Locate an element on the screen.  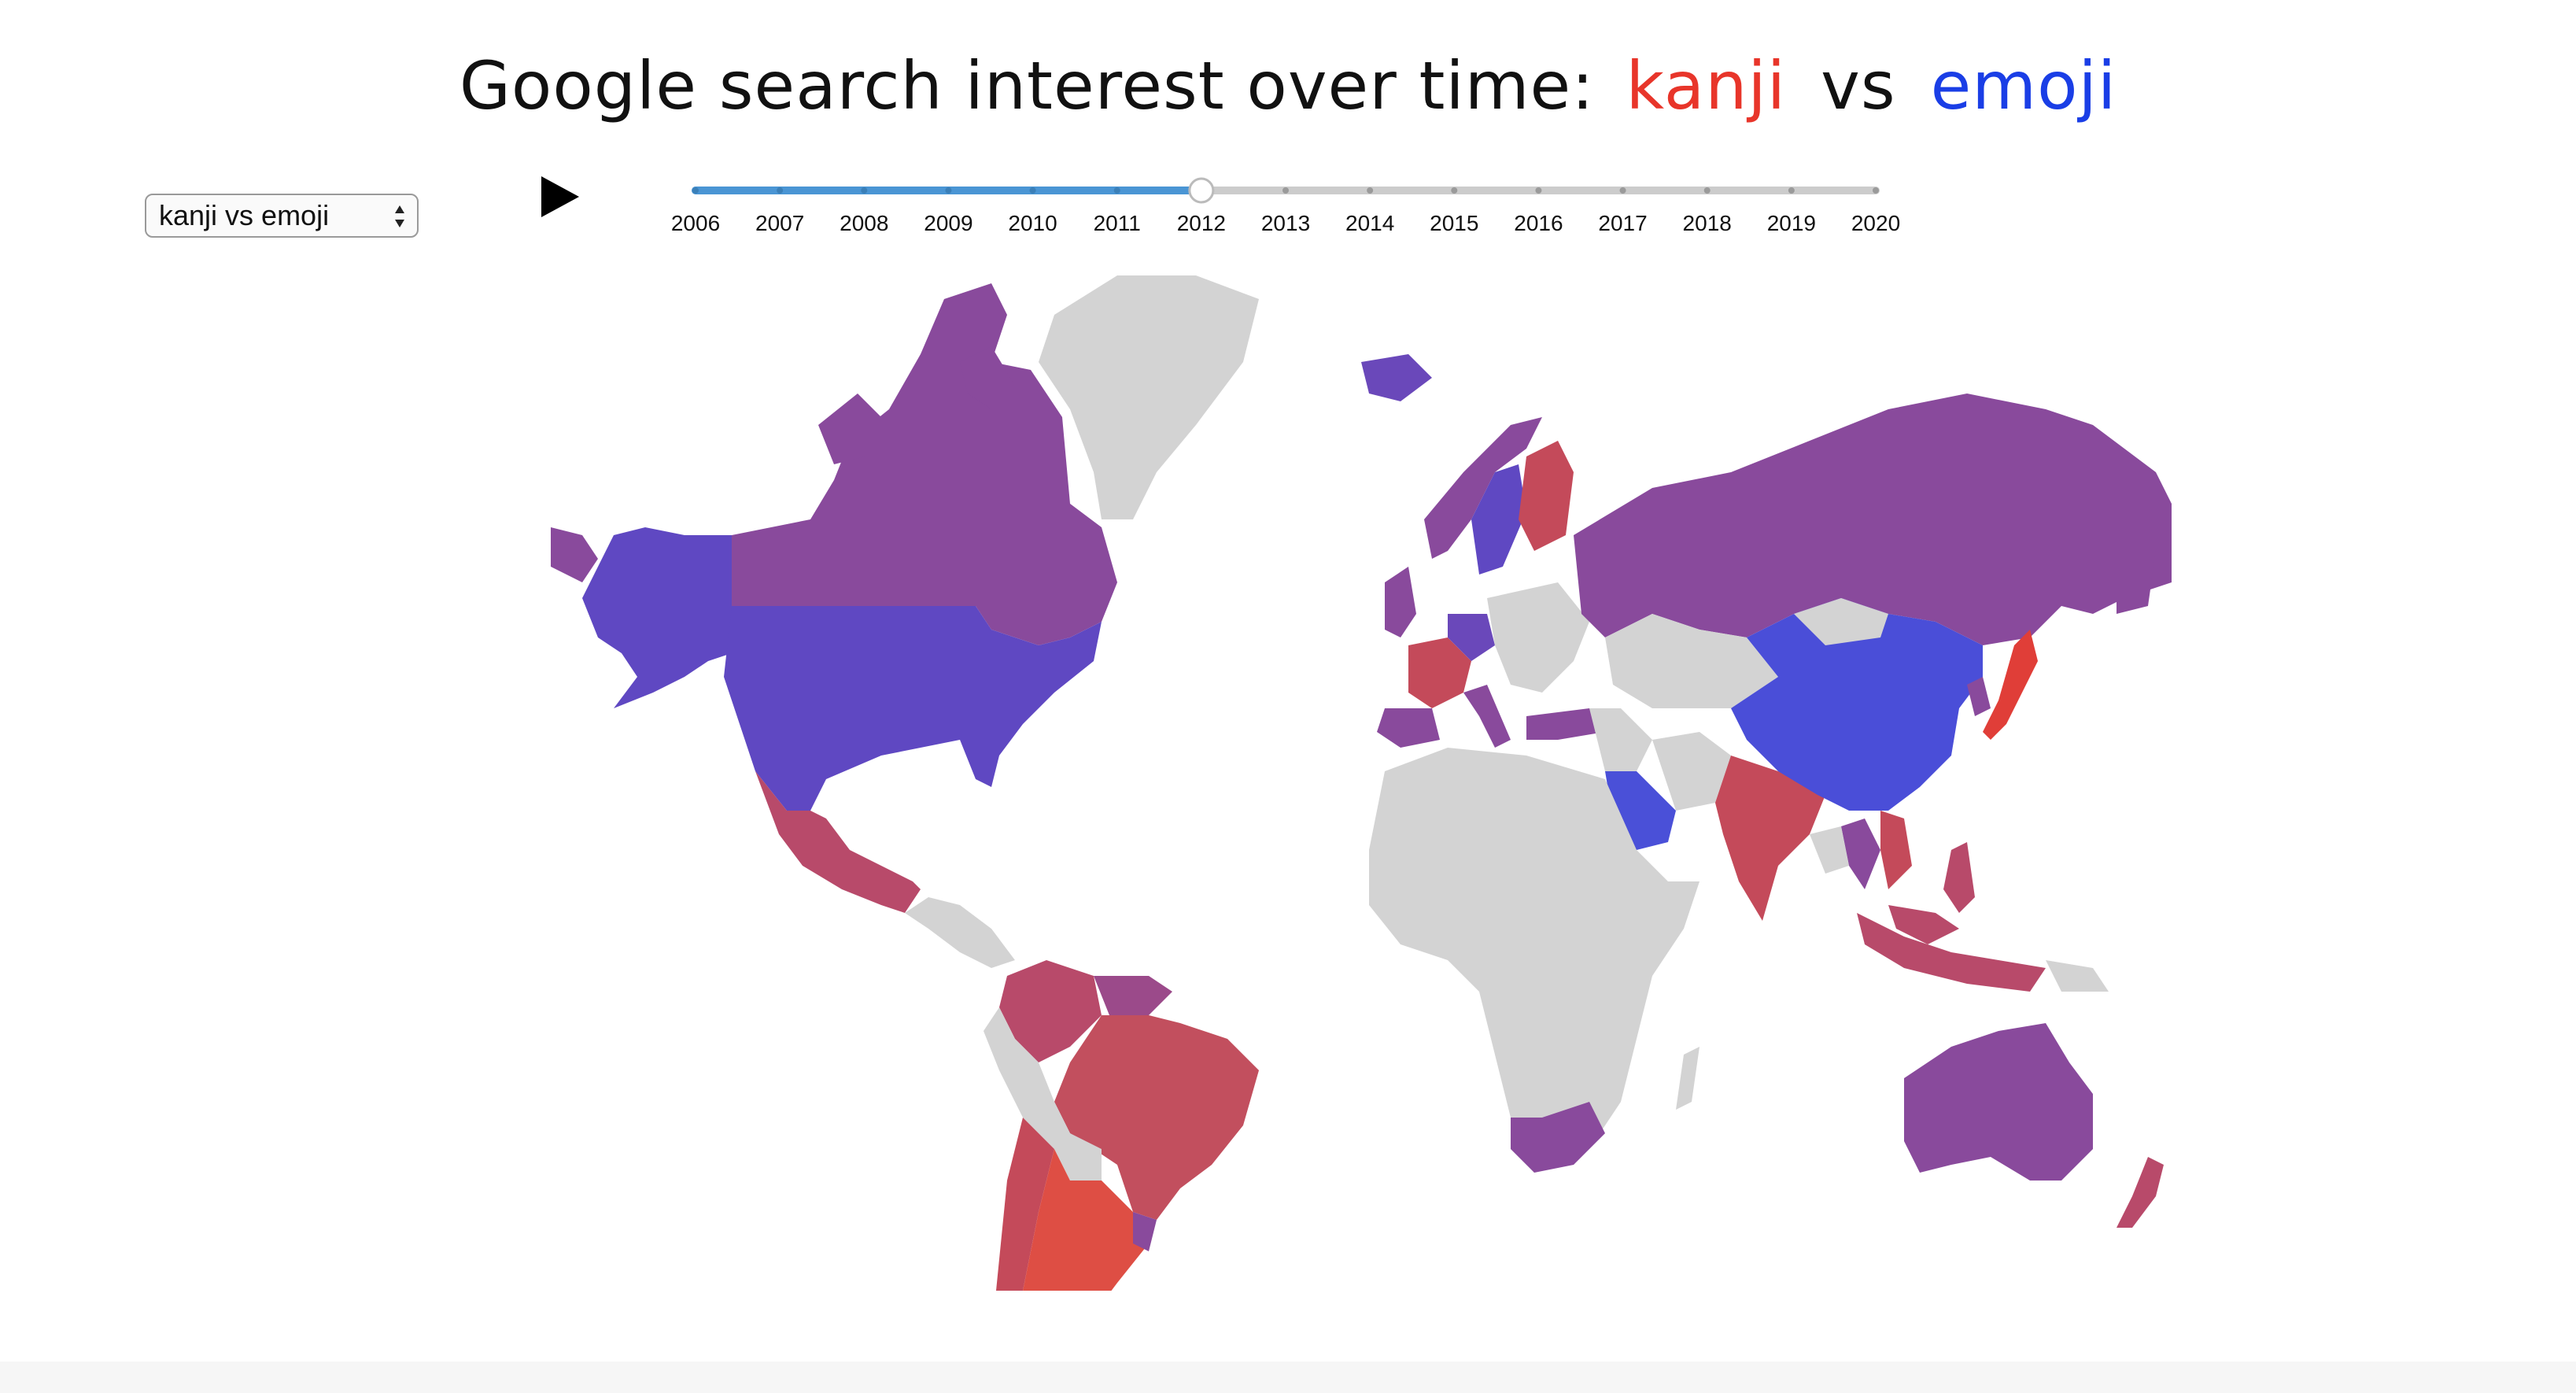
region-indonesia is located at coordinates (1951, 952).